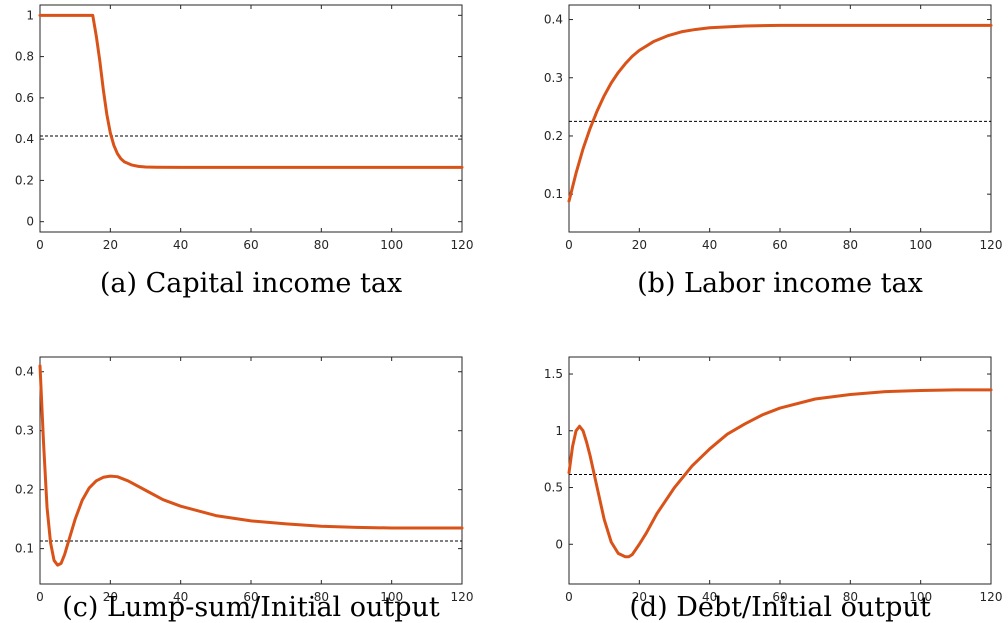 This screenshot has height=623, width=1008. Describe the element at coordinates (553, 488) in the screenshot. I see `y-tick-label: 0.5` at that location.